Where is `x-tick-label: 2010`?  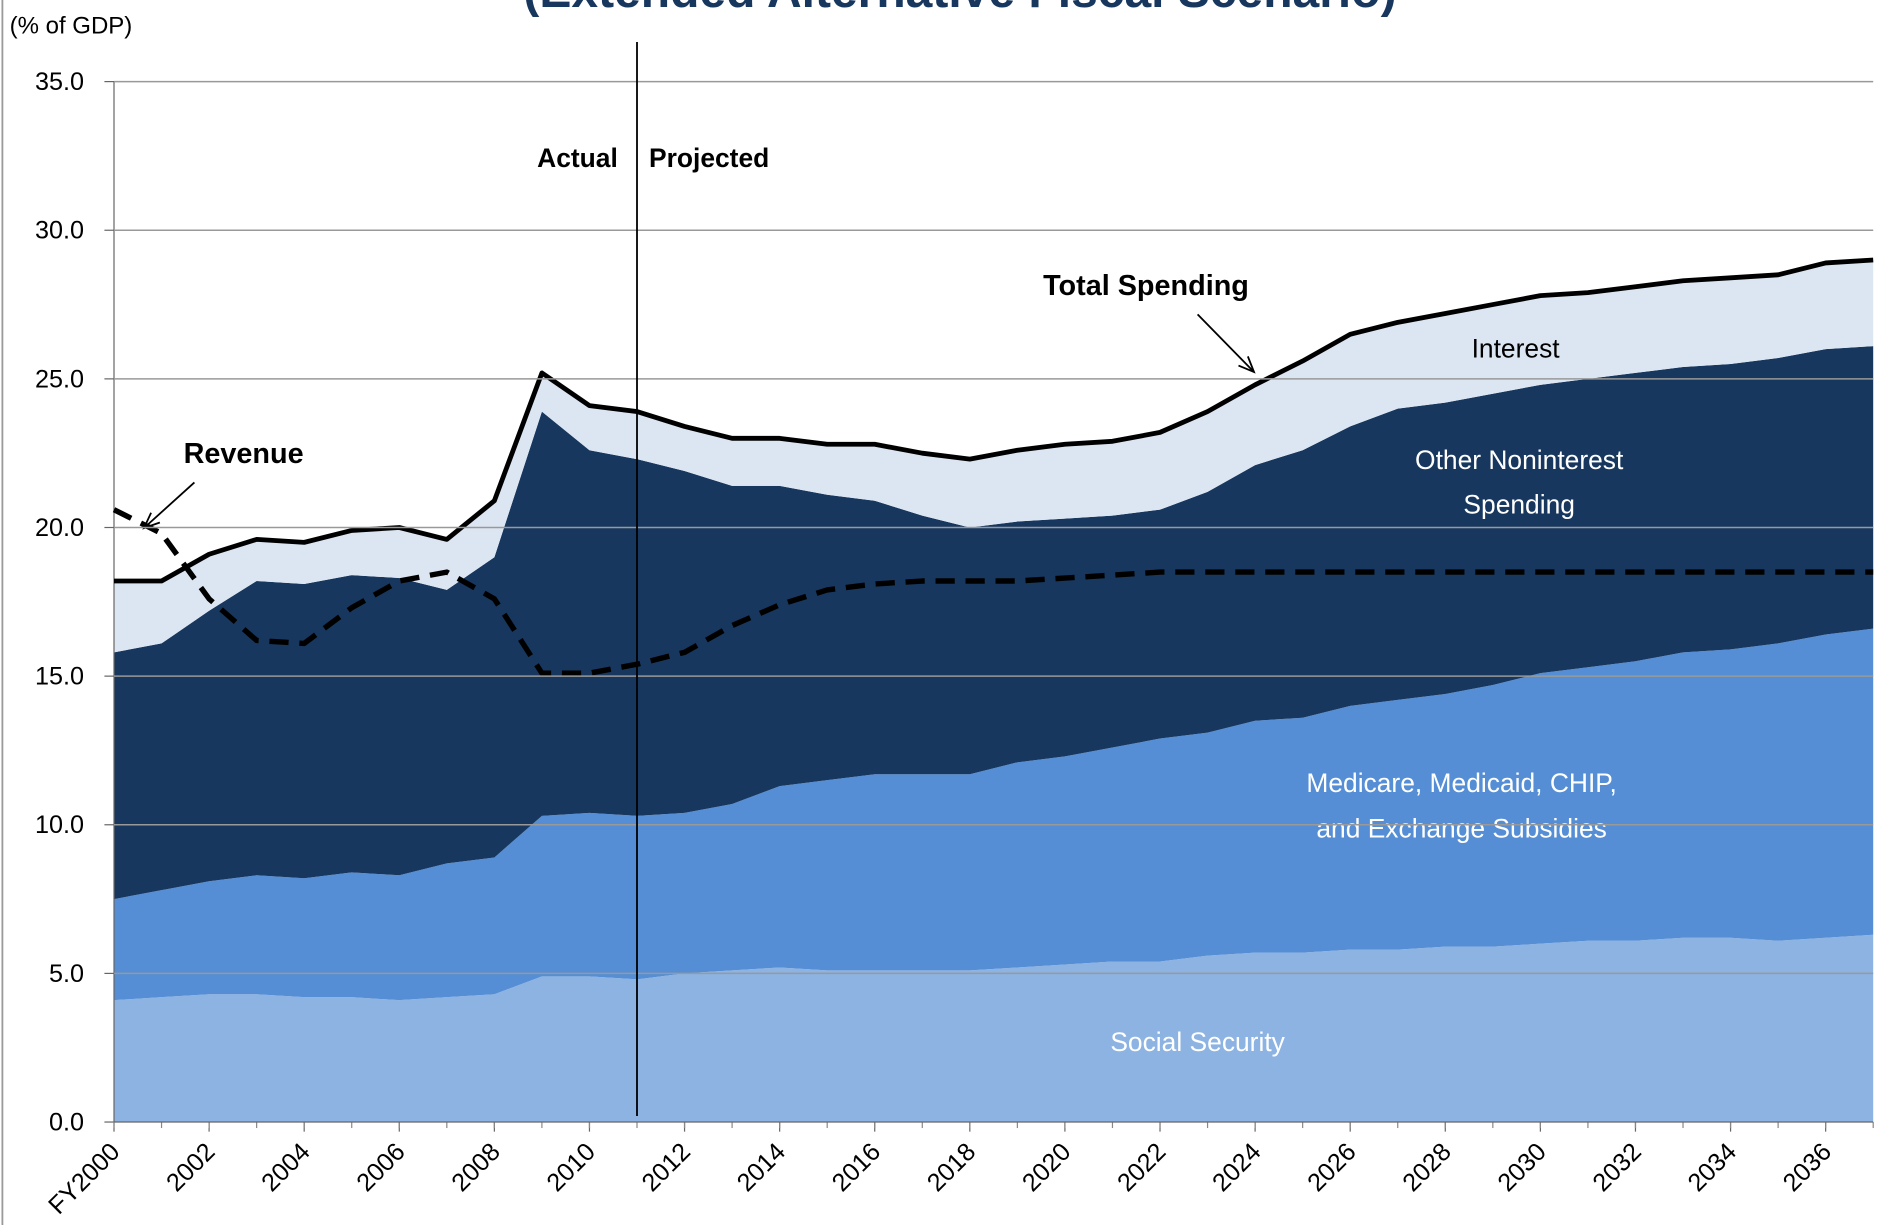
x-tick-label: 2010 is located at coordinates (570, 1167).